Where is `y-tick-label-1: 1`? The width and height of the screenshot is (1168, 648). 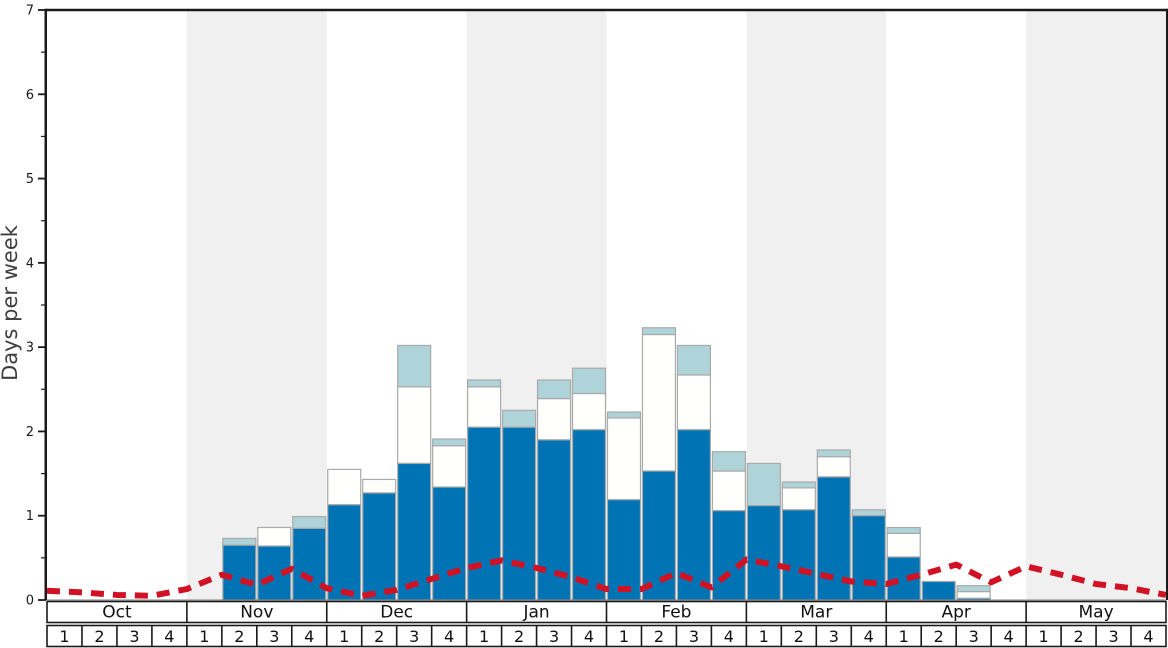
y-tick-label-1: 1 is located at coordinates (30, 516).